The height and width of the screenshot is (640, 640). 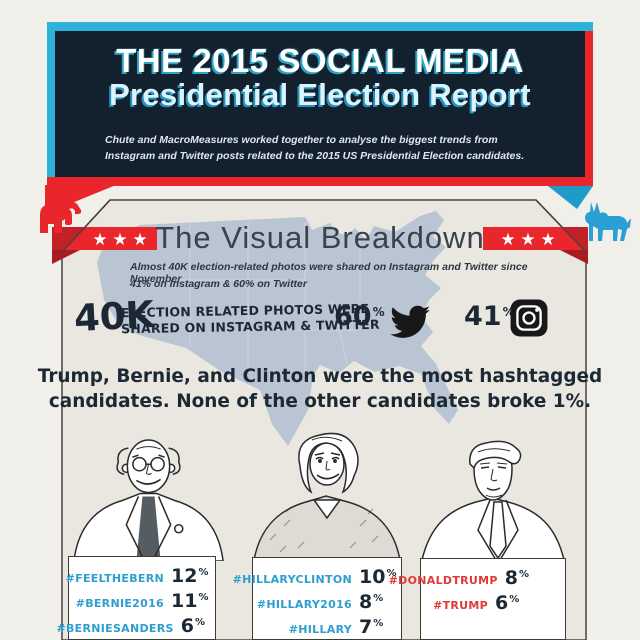 I want to click on hashtag-row: #DONALDTRUMP 8%, so click(x=477, y=579).